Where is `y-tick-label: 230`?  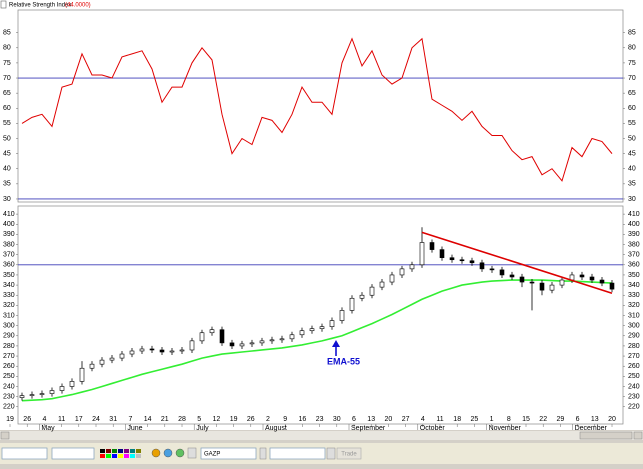 y-tick-label: 230 is located at coordinates (9, 396).